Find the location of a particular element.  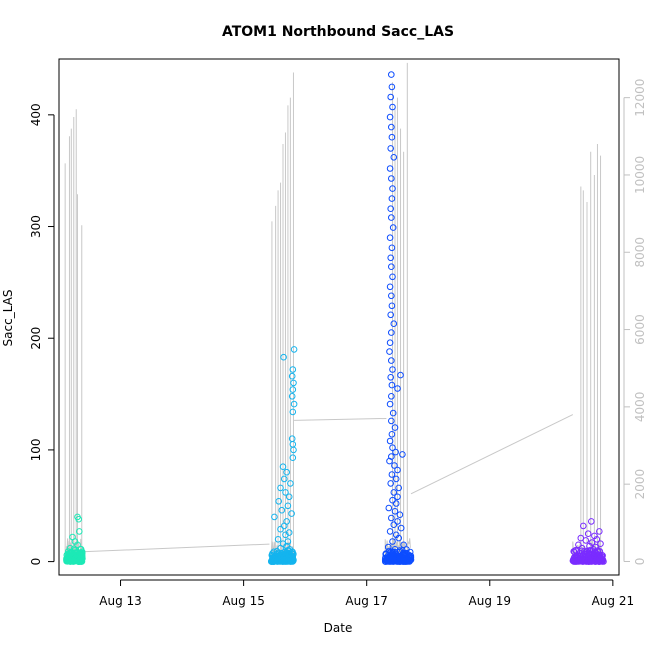

x-tick-label: Aug 15 is located at coordinates (243, 601).